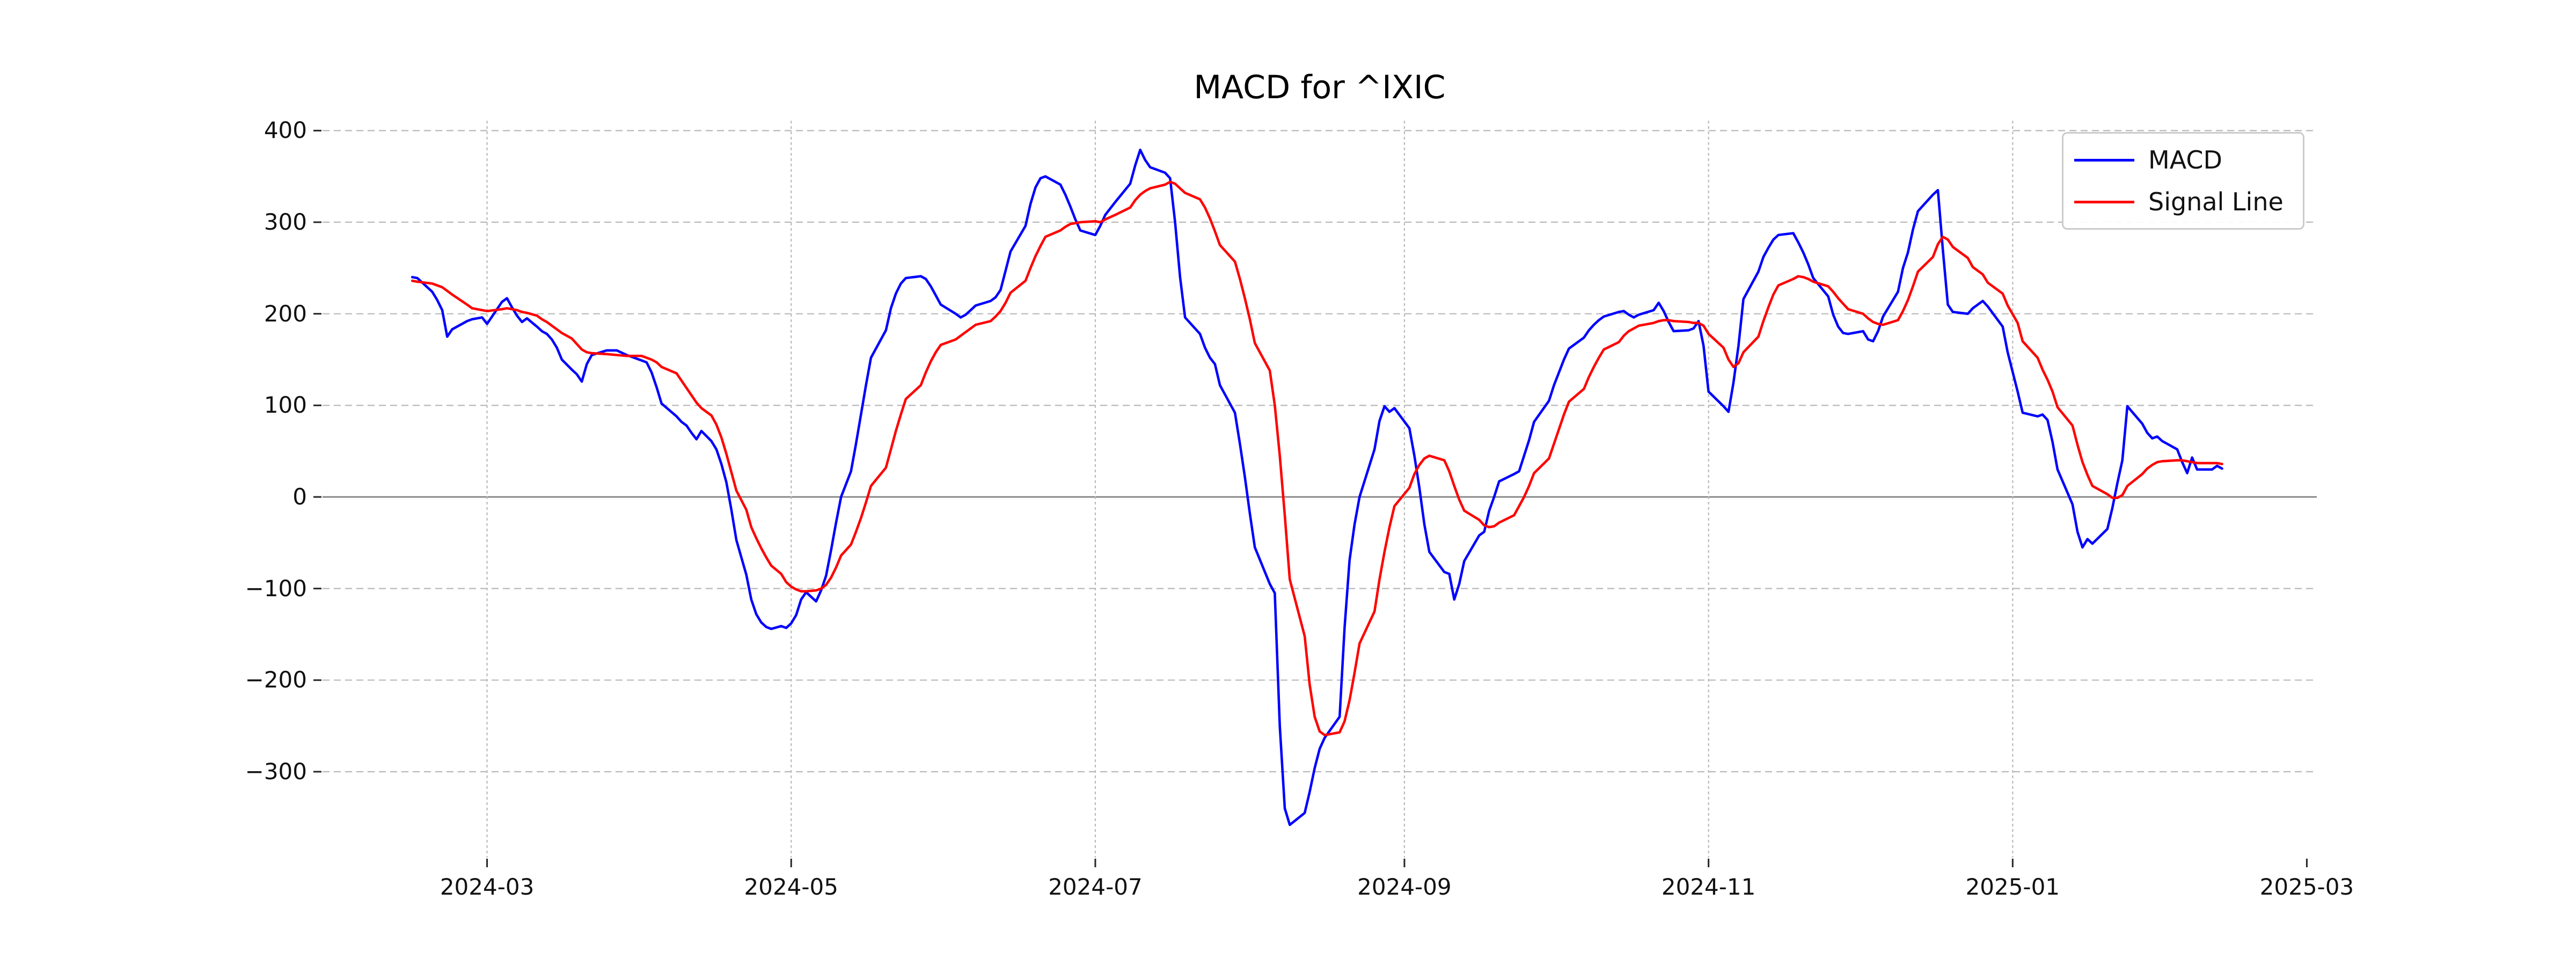  What do you see at coordinates (2104, 201) in the screenshot?
I see `signal-line-sample` at bounding box center [2104, 201].